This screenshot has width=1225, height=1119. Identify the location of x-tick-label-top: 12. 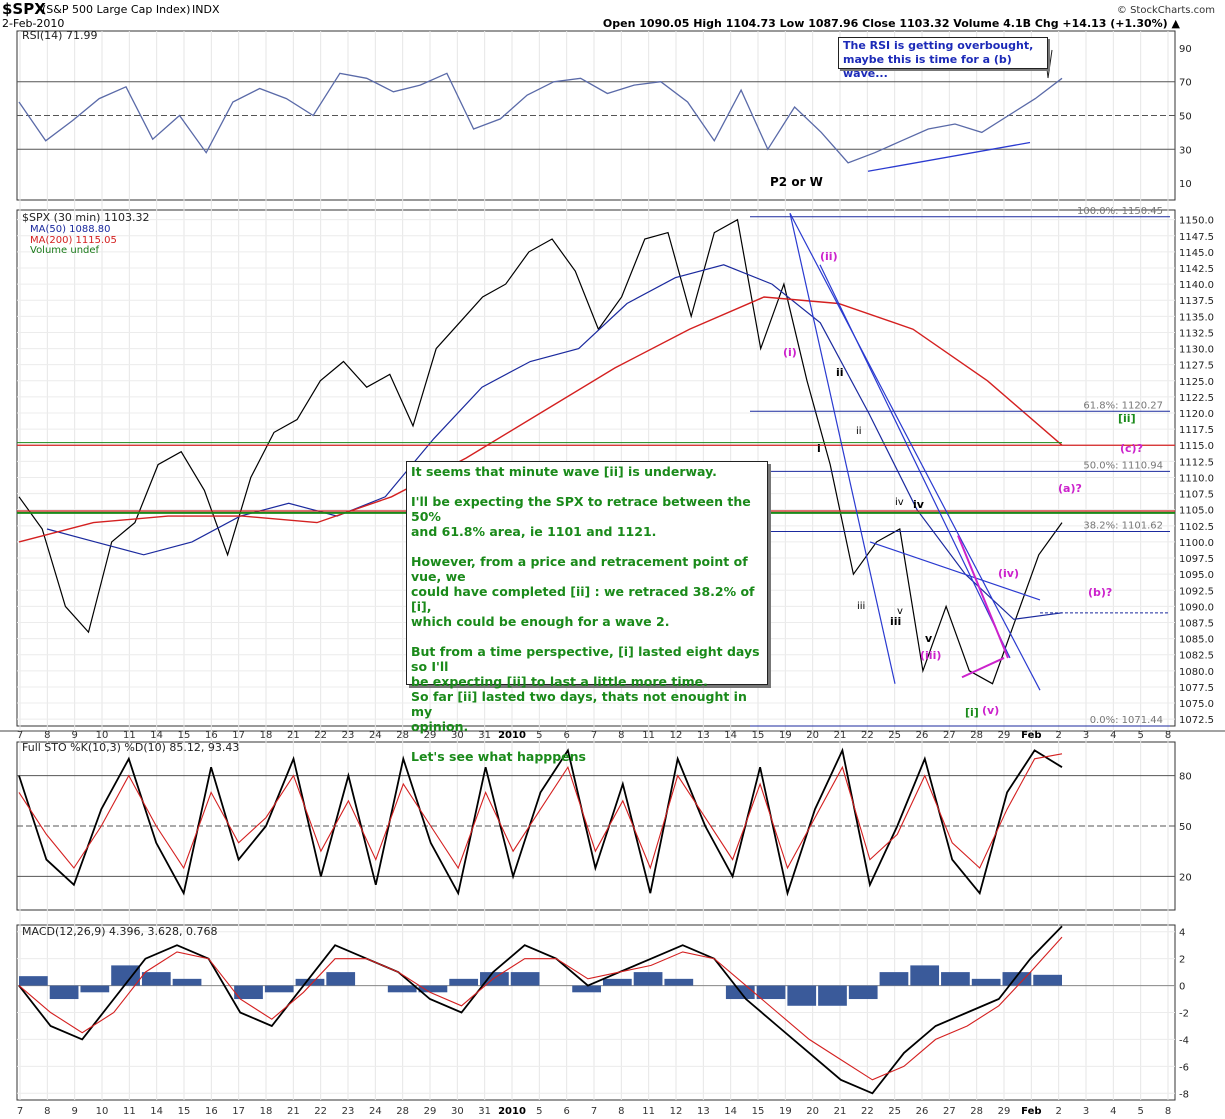
(676, 735).